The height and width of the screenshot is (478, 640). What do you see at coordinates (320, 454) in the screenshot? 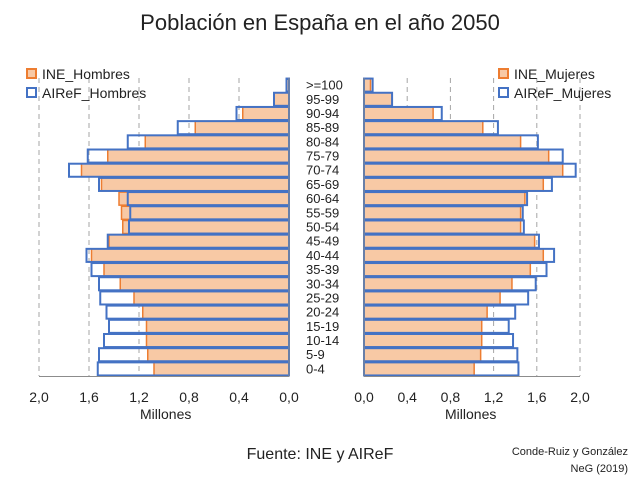
I see `source-note: Fuente: INE y AIReF` at bounding box center [320, 454].